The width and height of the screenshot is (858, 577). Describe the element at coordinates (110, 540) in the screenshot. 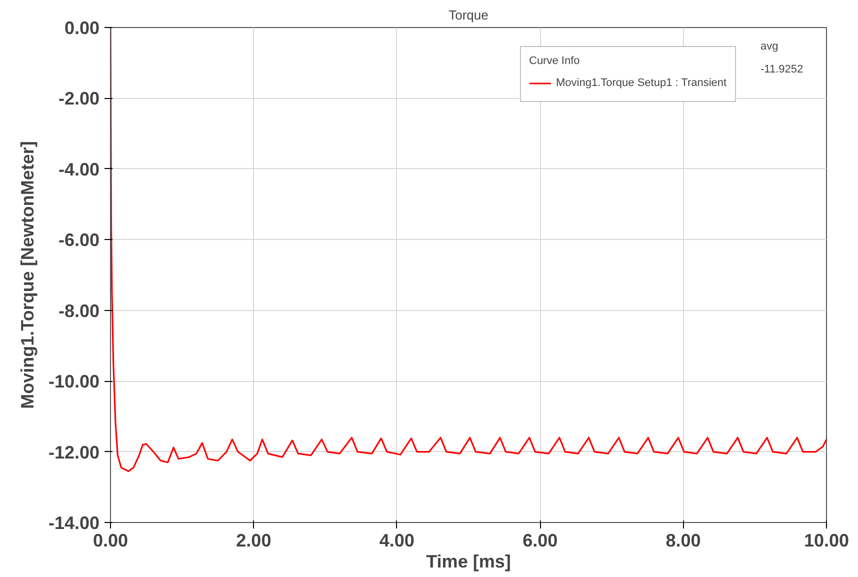

I see `x-tick-label: 0.00` at that location.